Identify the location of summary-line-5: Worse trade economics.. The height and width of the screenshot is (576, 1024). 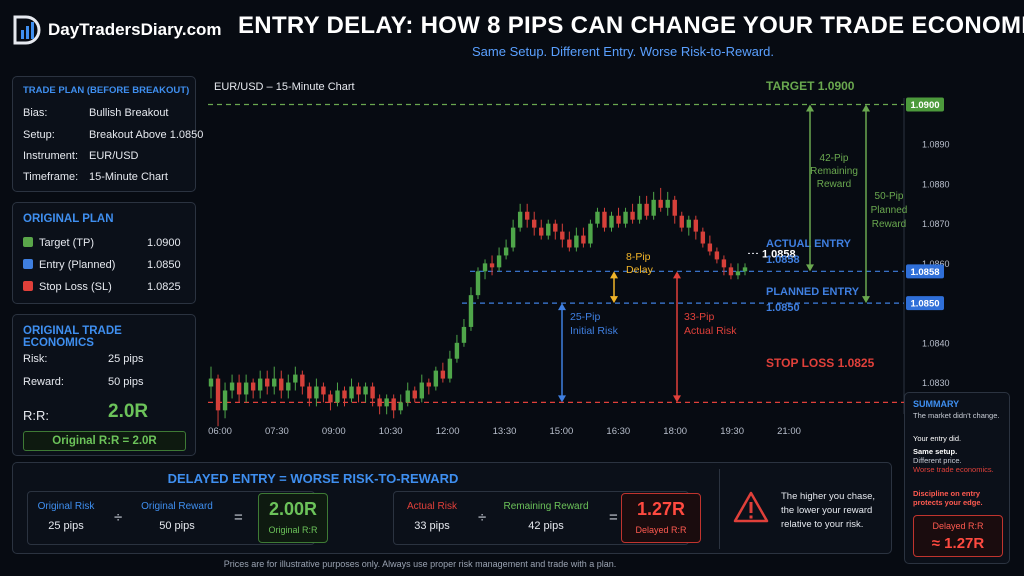
(953, 469).